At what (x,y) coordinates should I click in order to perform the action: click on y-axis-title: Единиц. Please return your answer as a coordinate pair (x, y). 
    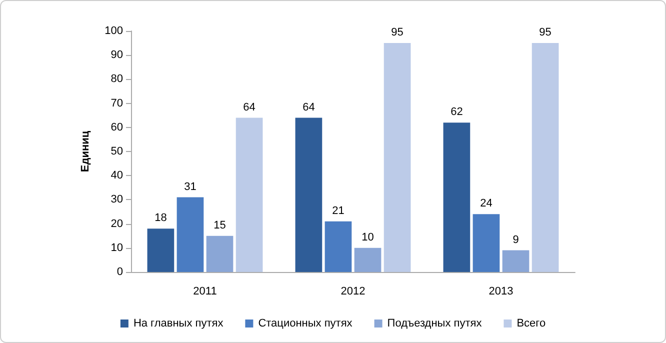
    Looking at the image, I should click on (86, 151).